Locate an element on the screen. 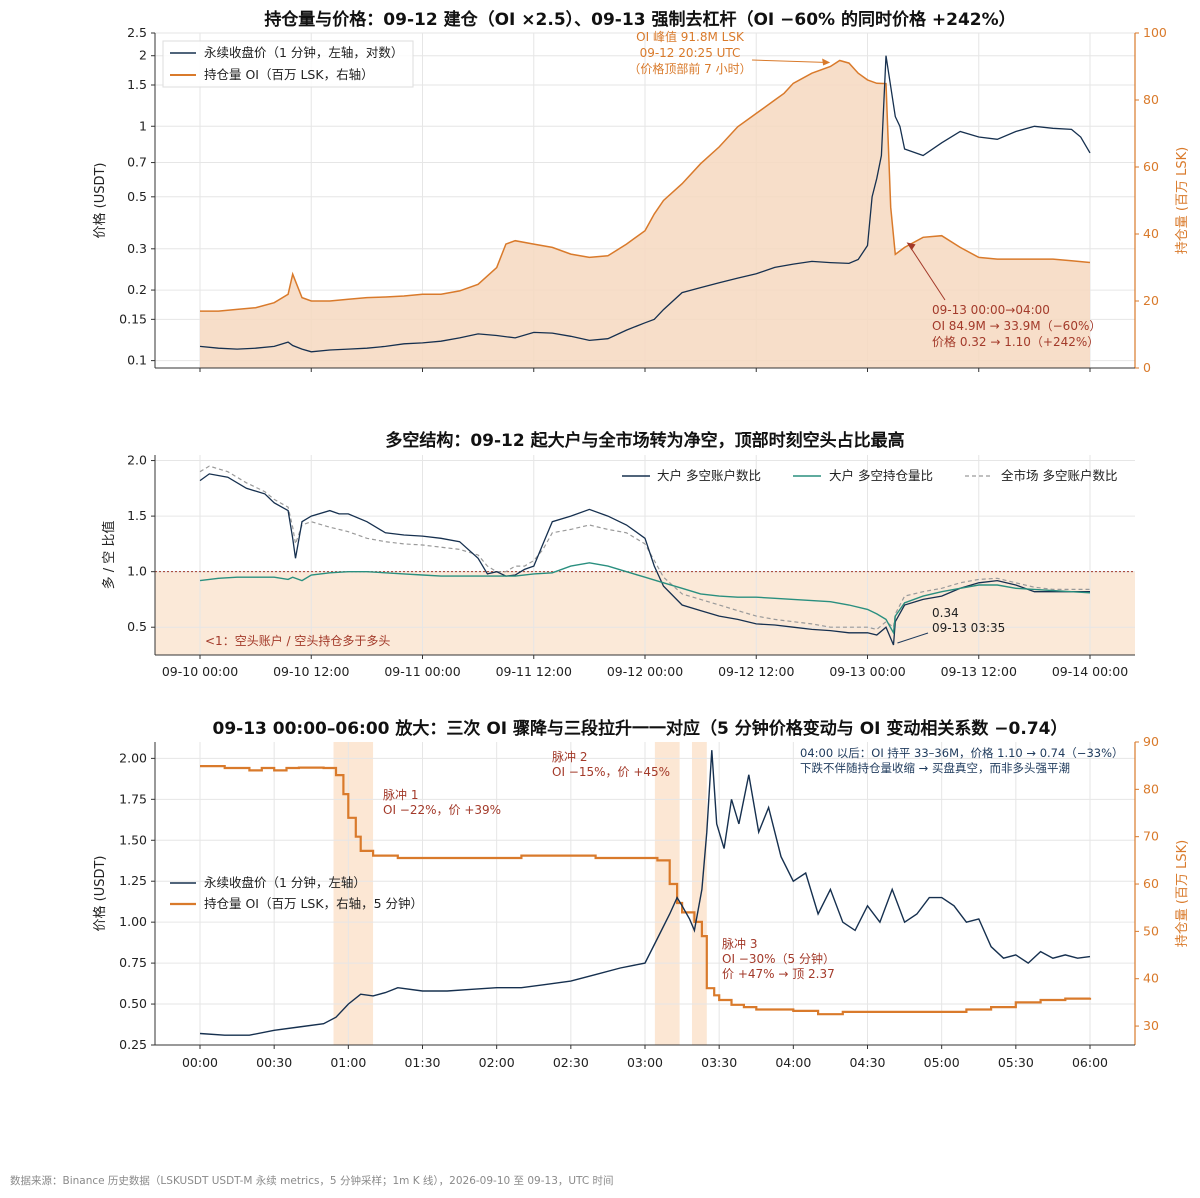  annotation-pulse-3: 价 +47% → 顶 2.37 is located at coordinates (778, 974).